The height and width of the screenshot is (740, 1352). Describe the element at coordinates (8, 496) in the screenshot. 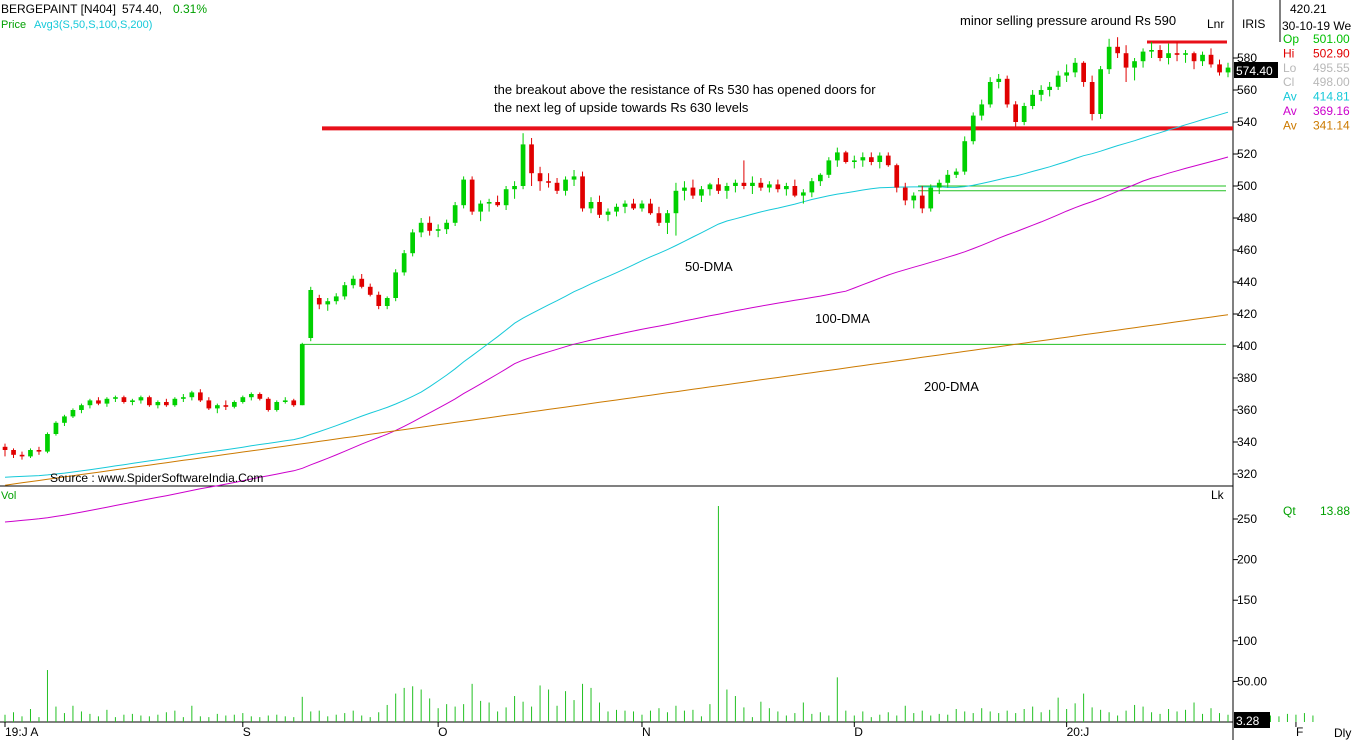

I see `volume-label: Vol` at that location.